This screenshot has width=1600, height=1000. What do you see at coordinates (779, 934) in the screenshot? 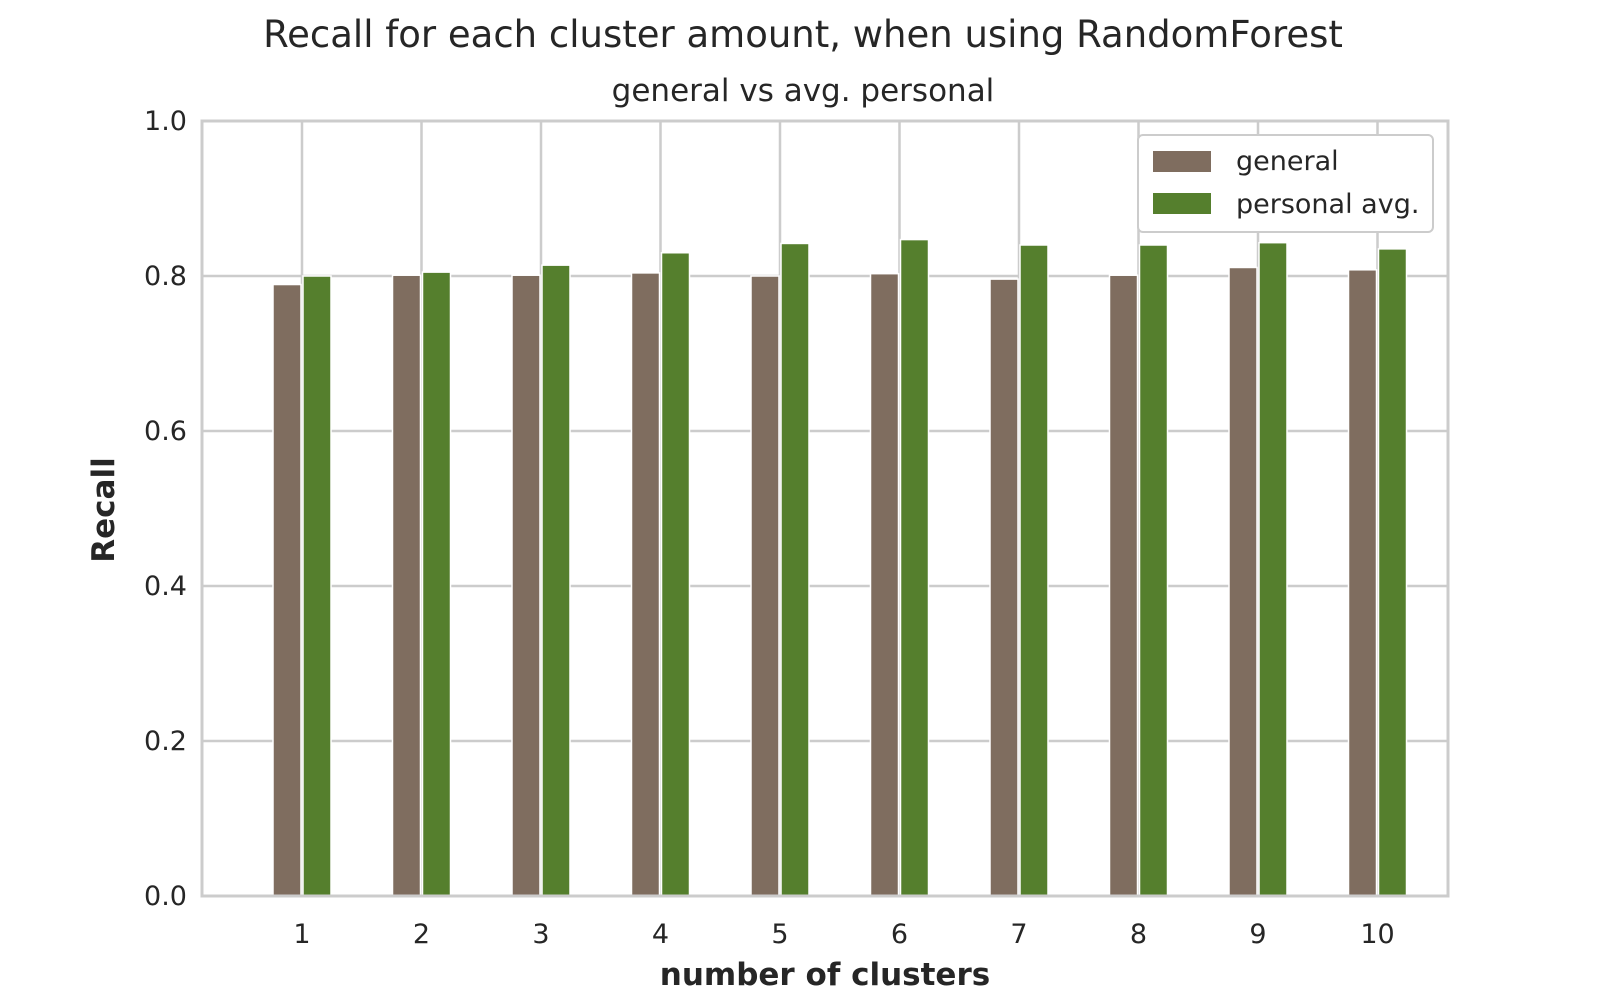
I see `x-tick-label: 5` at bounding box center [779, 934].